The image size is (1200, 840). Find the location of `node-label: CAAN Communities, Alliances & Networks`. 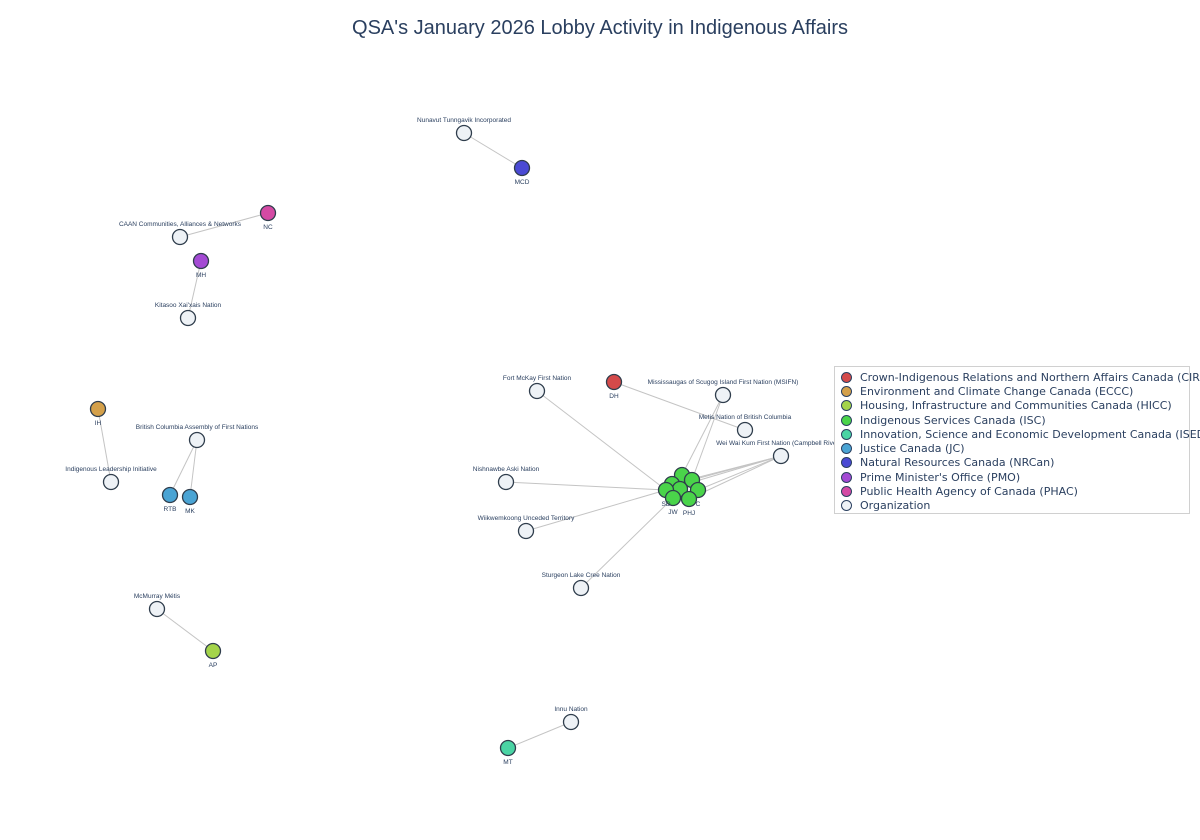

node-label: CAAN Communities, Alliances & Networks is located at coordinates (180, 224).